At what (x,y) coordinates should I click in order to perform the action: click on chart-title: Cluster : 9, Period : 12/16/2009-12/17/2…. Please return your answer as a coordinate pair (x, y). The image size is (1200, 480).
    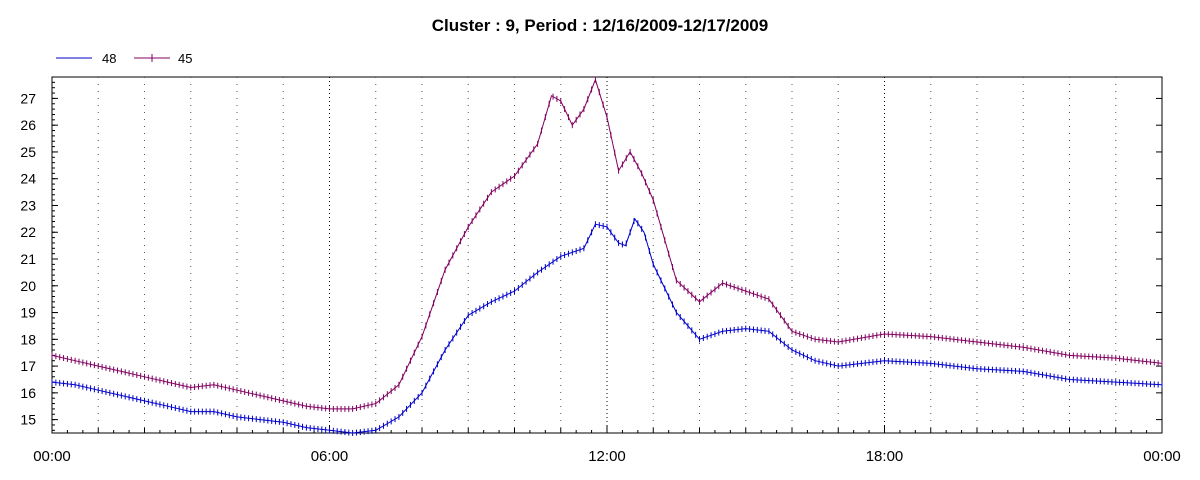
    Looking at the image, I should click on (600, 25).